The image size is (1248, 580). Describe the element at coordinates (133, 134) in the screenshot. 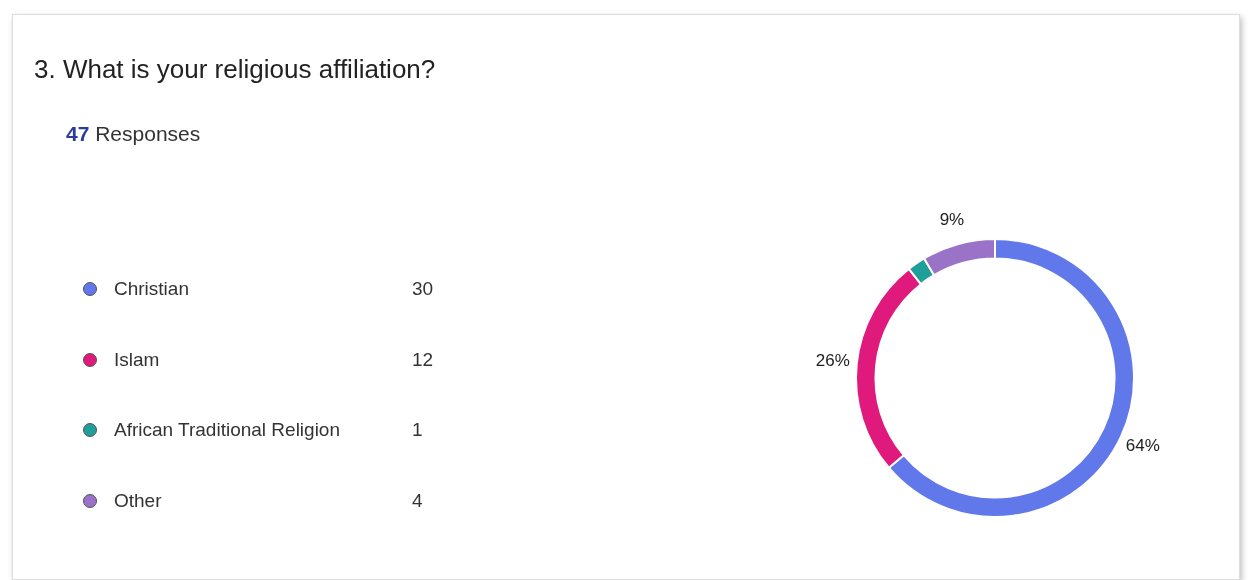

I see `chart-subtitle: 47 Responses` at that location.